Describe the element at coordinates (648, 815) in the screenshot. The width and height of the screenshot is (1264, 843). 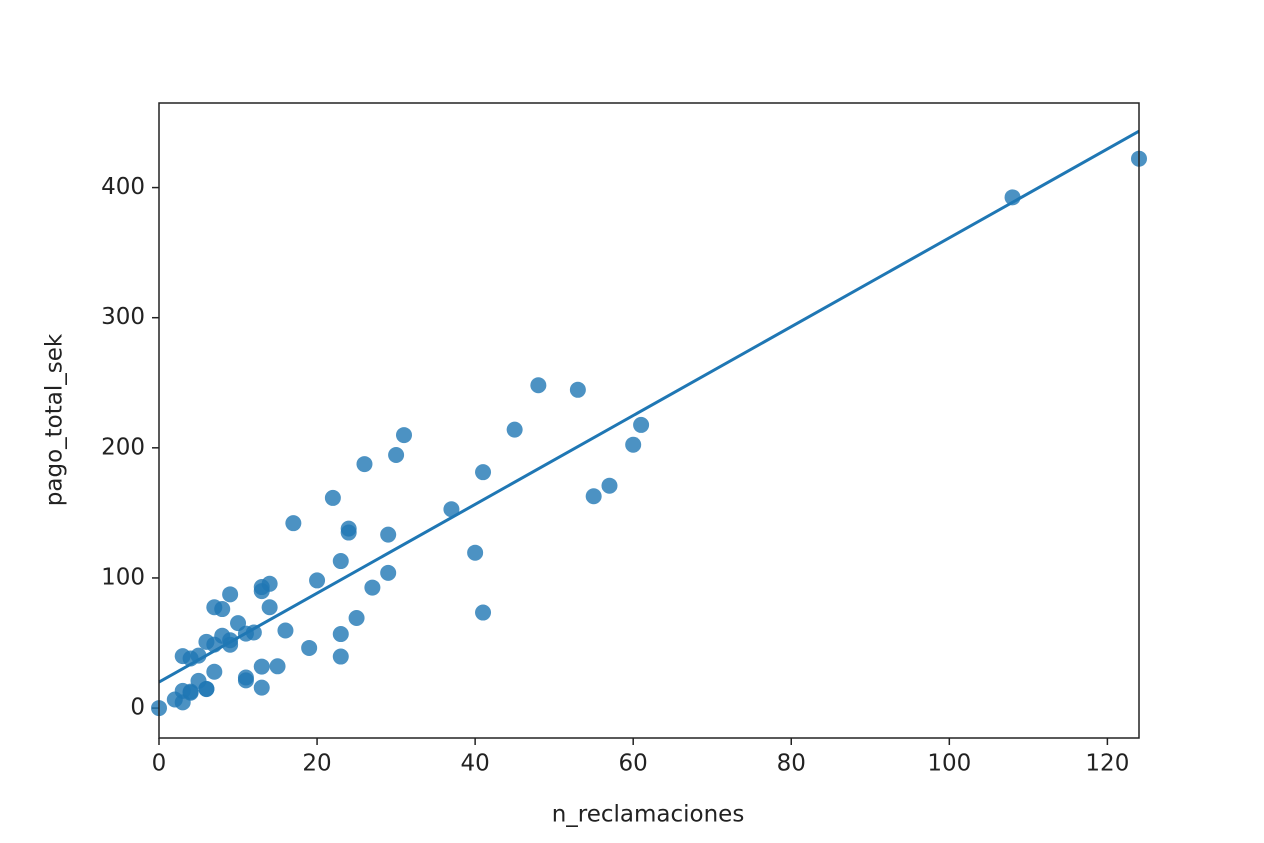
I see `x-axis-label: n_reclamaciones` at that location.